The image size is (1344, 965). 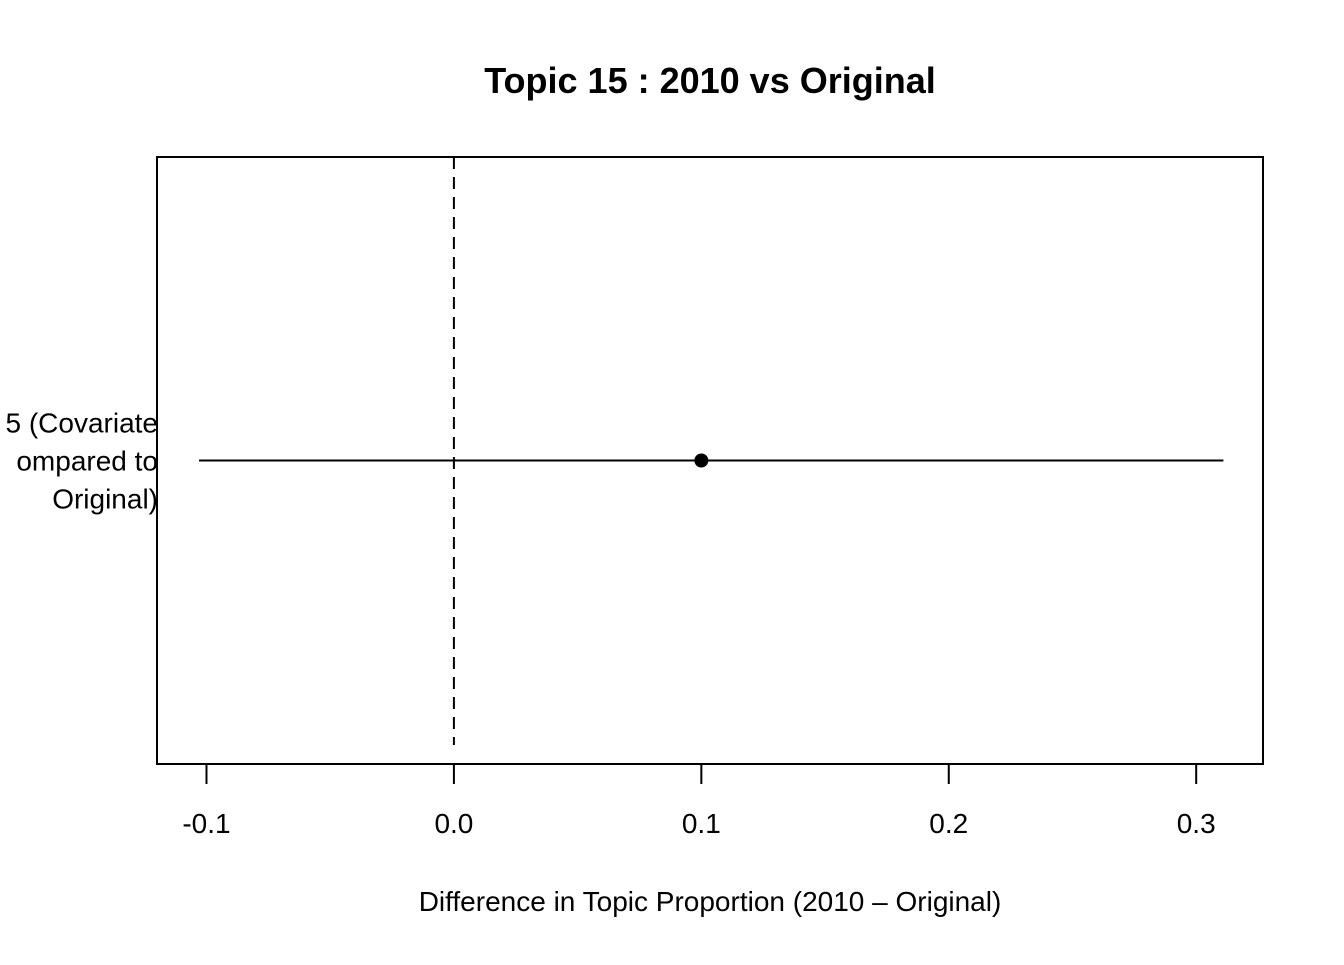 I want to click on x-tick-label: 0.1, so click(x=701, y=823).